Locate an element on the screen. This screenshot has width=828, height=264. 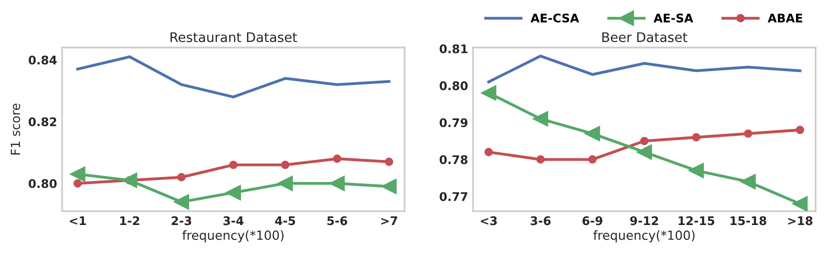
x-tick-label: 12-15 is located at coordinates (696, 221).